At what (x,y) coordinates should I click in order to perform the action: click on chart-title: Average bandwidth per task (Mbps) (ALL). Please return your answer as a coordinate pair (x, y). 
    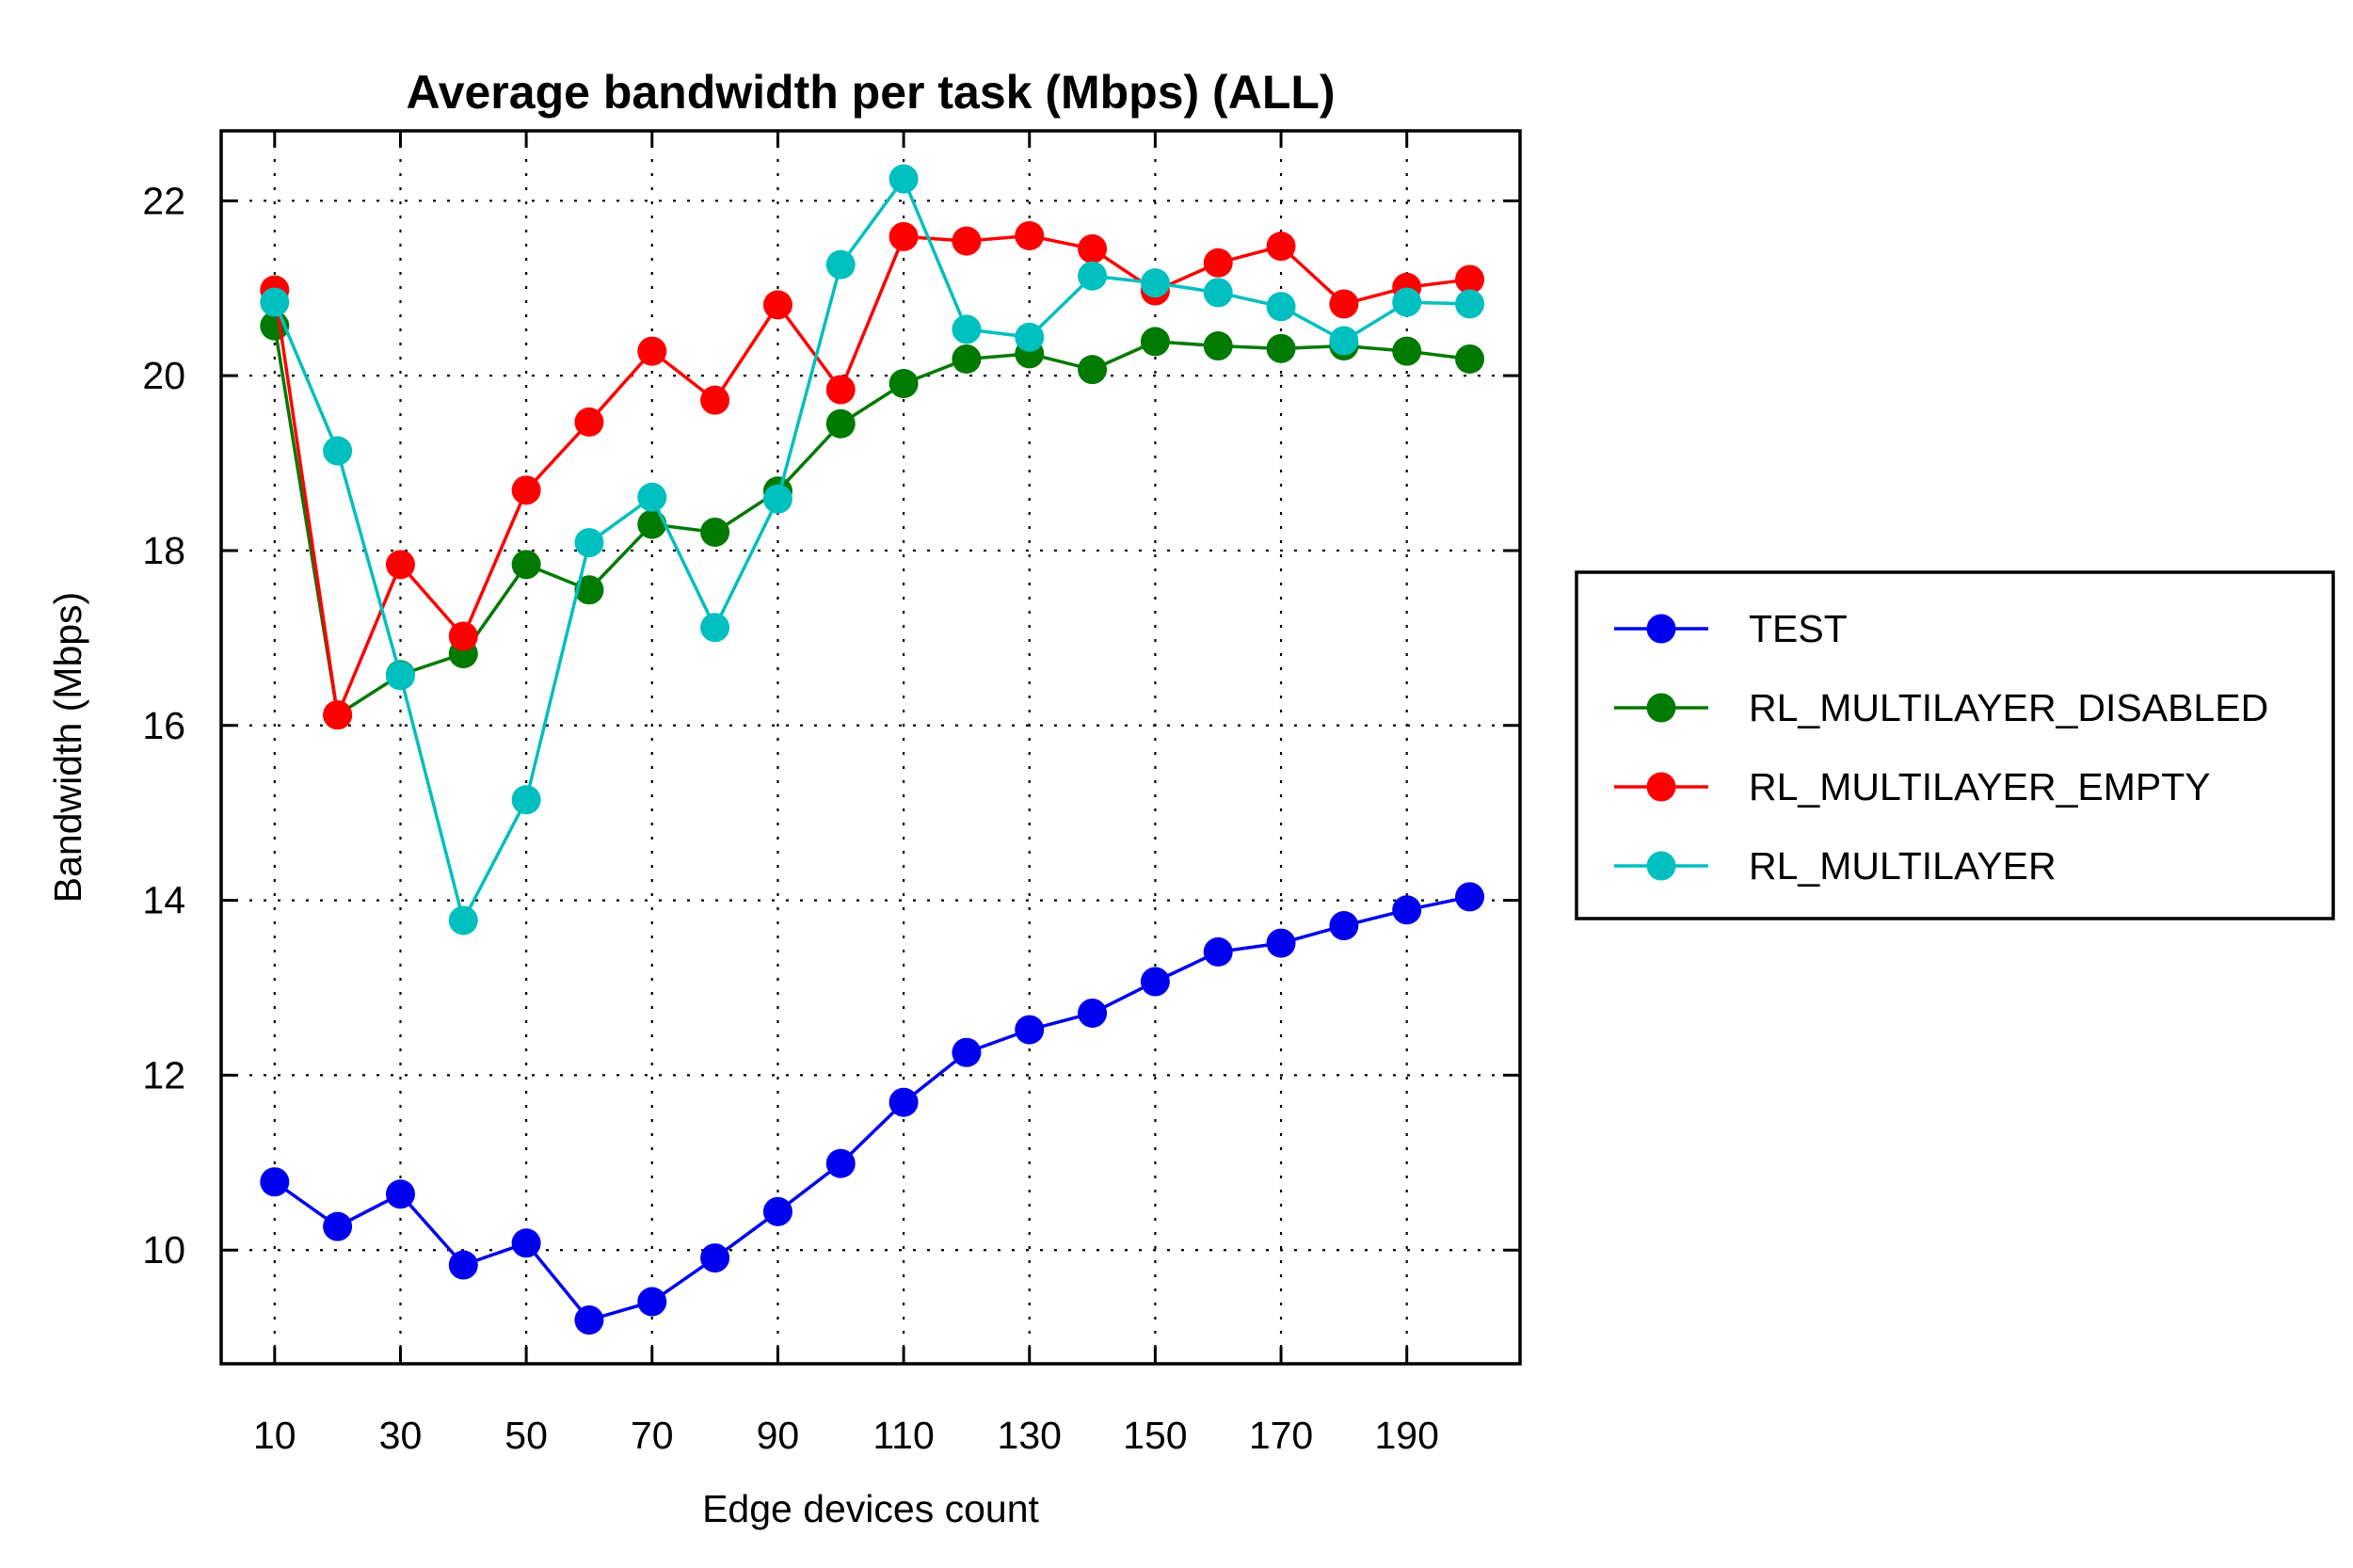
    Looking at the image, I should click on (871, 92).